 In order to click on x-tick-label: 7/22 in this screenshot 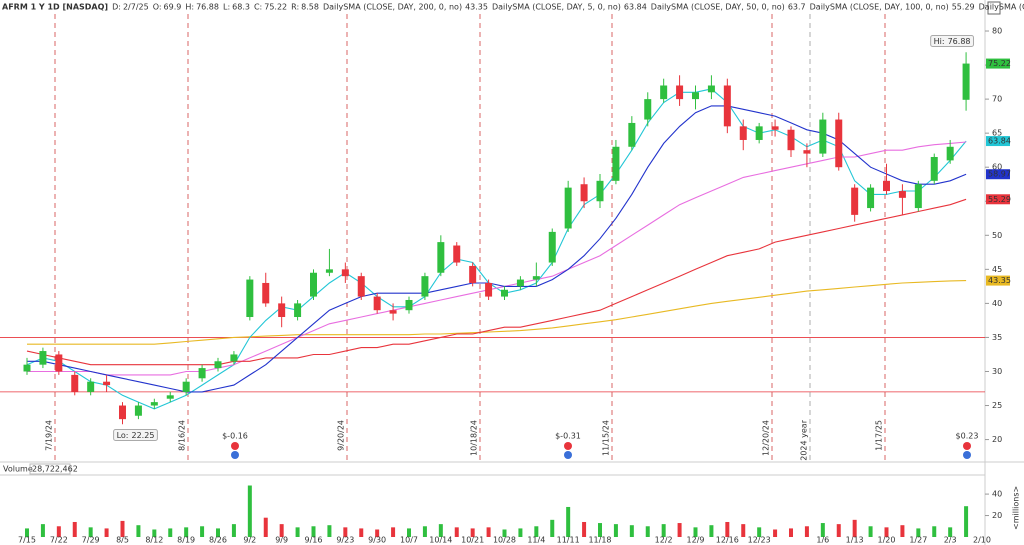, I will do `click(59, 540)`.